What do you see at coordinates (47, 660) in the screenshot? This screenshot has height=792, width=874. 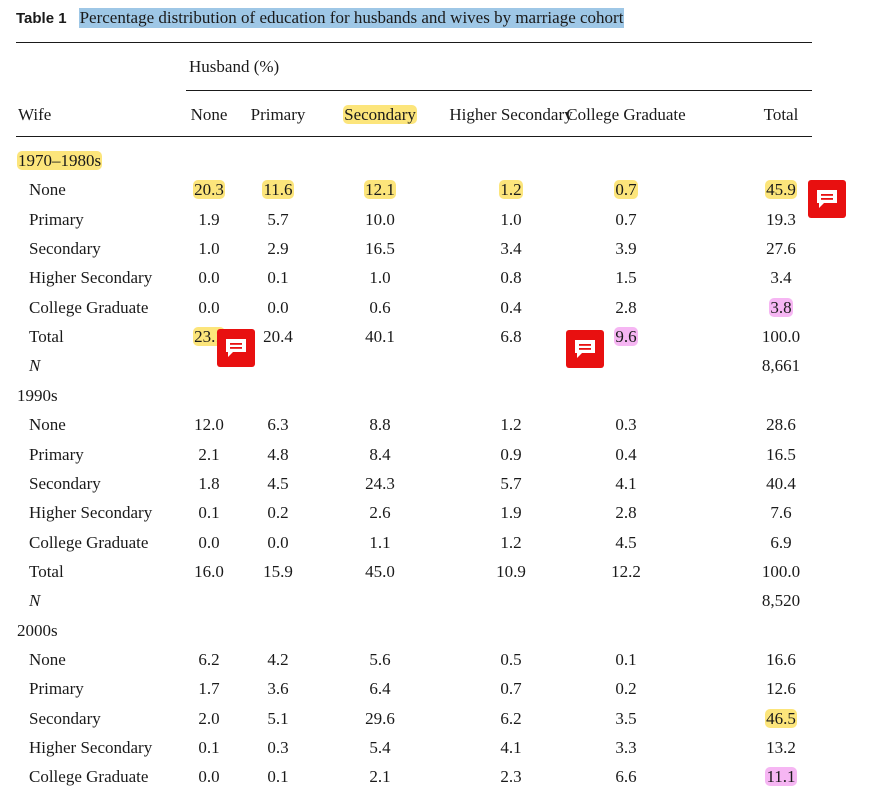 I see `row-label: None` at bounding box center [47, 660].